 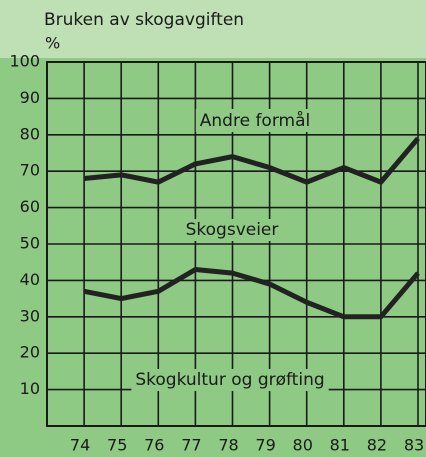 What do you see at coordinates (303, 445) in the screenshot?
I see `x-tick-label: 80` at bounding box center [303, 445].